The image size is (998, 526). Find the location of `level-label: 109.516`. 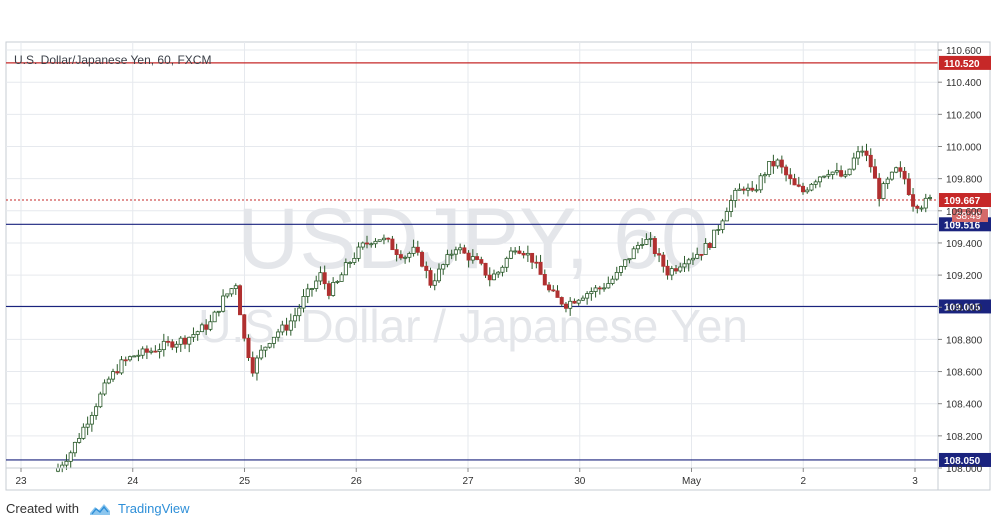

level-label: 109.516 is located at coordinates (962, 225).